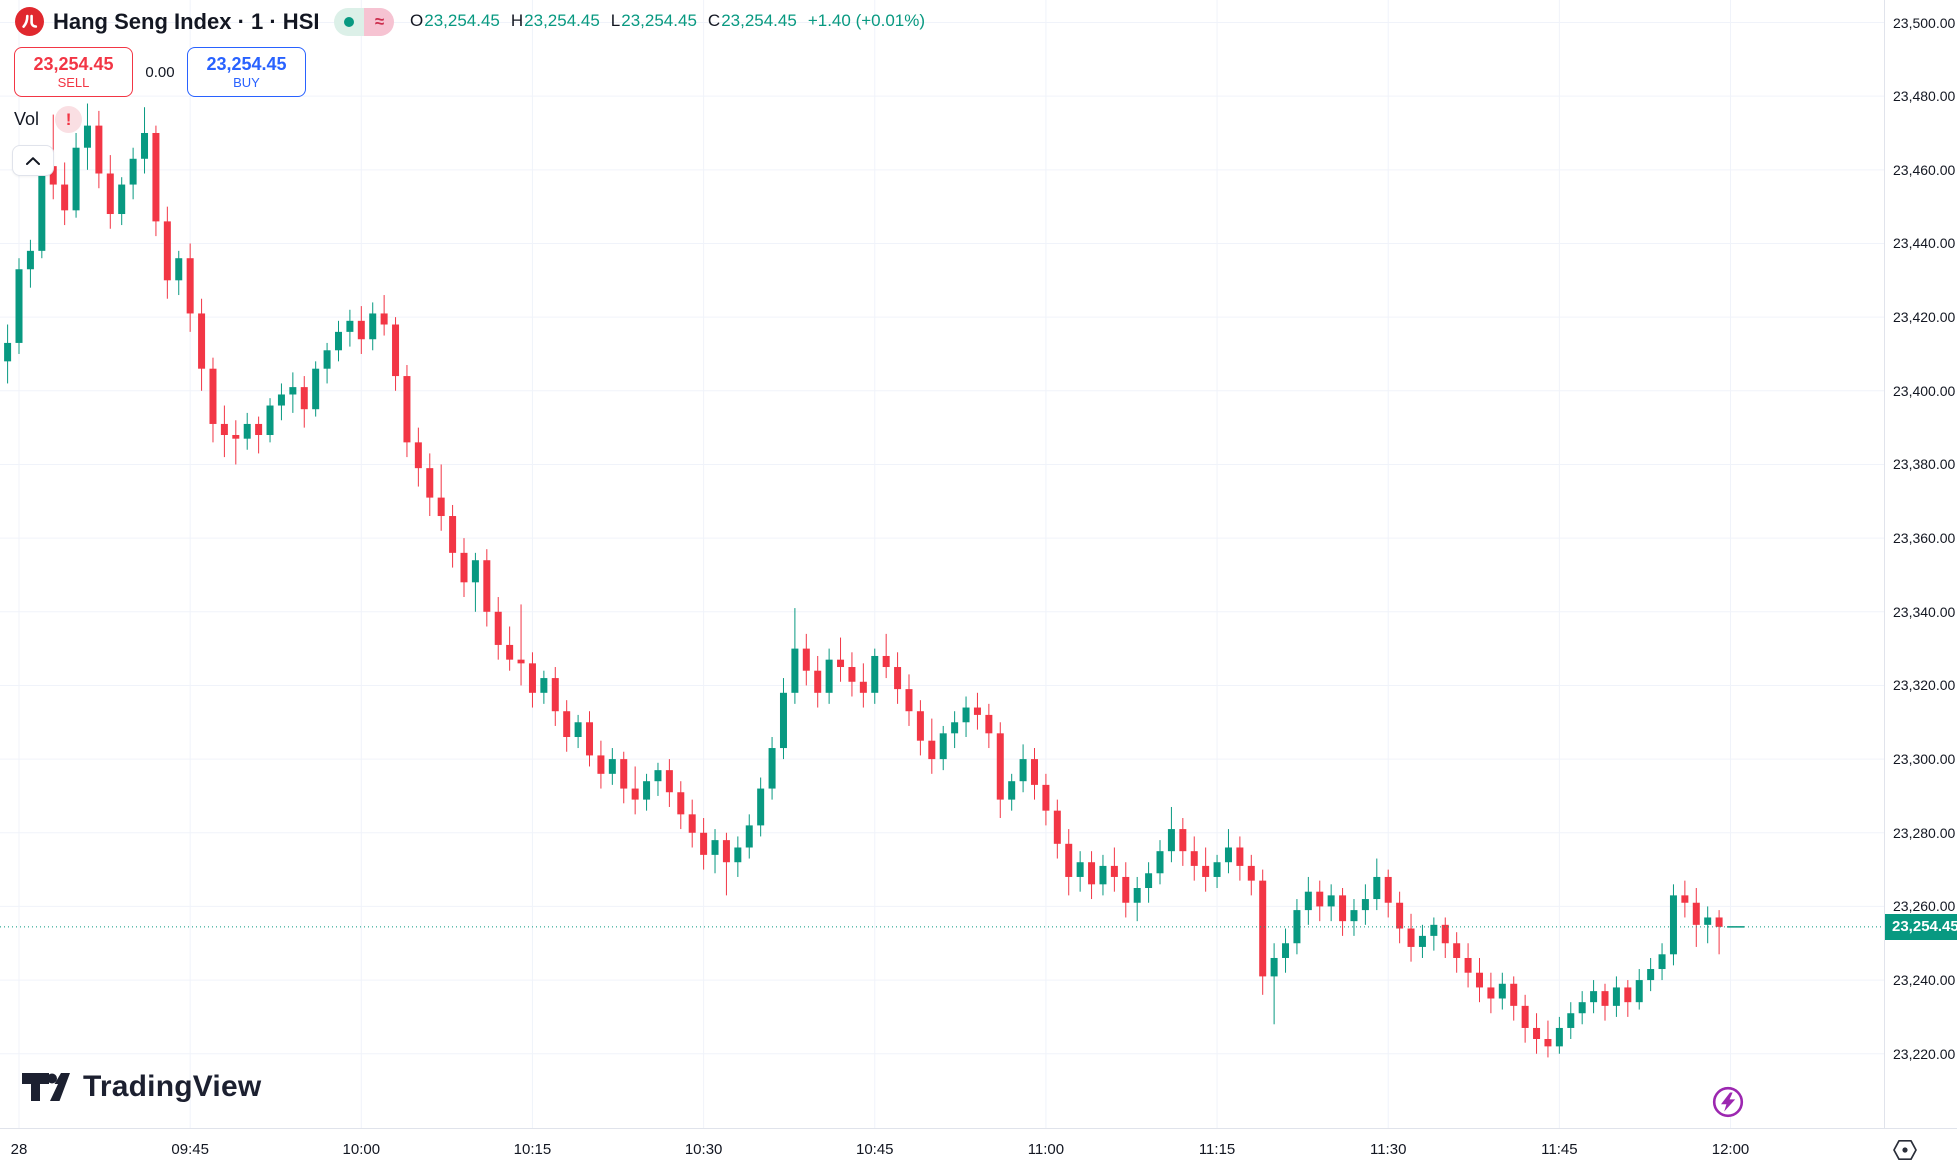  Describe the element at coordinates (517, 20) in the screenshot. I see `high-label: H` at that location.